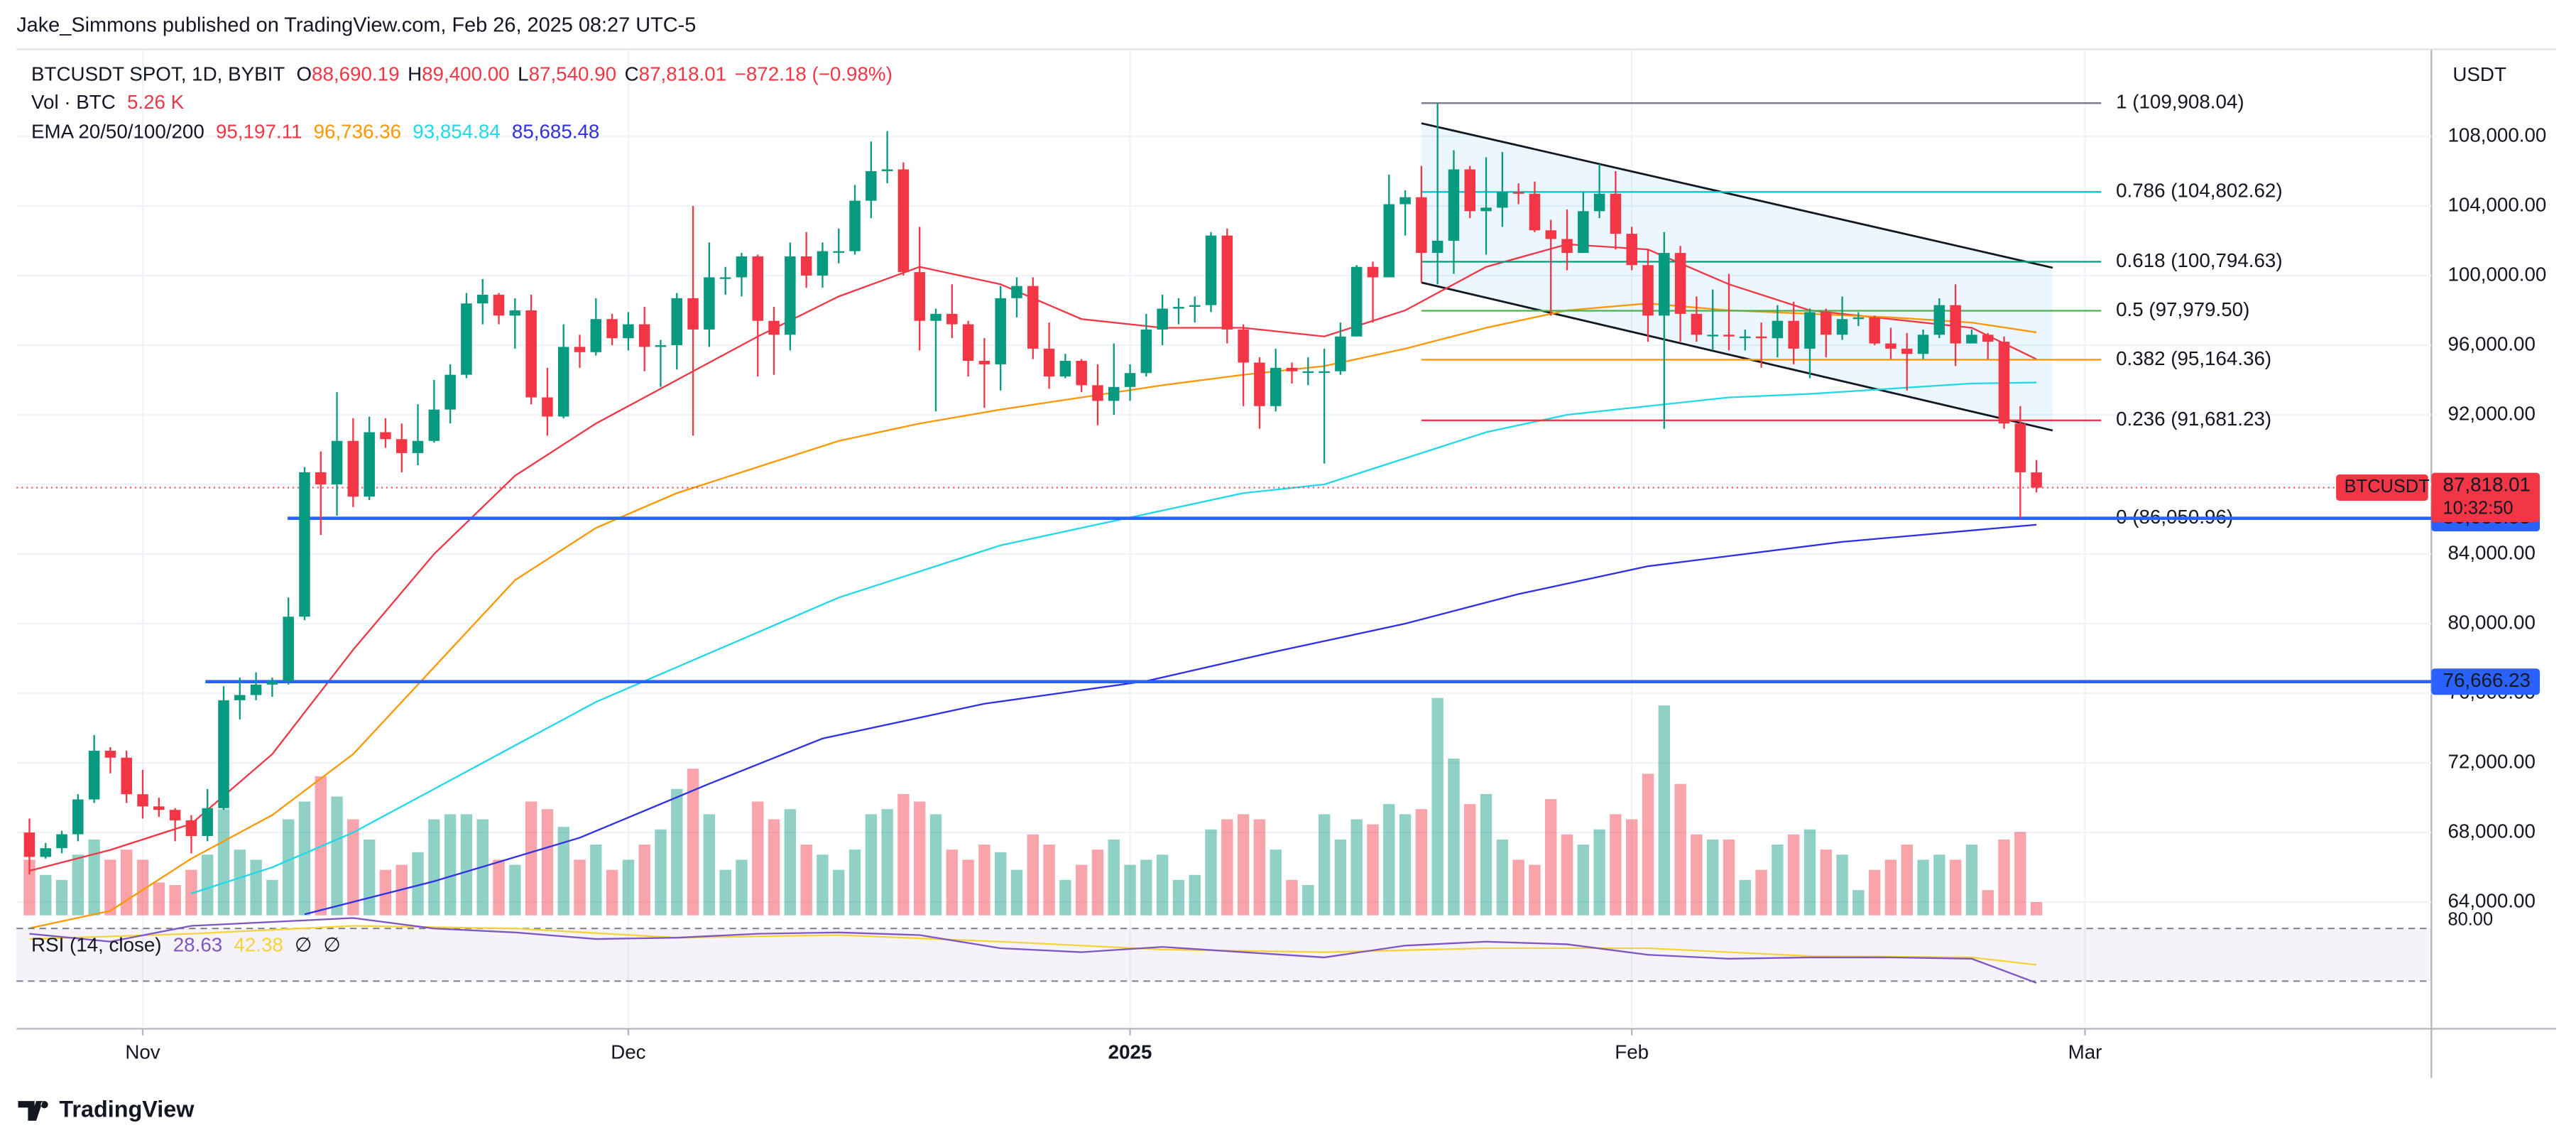 The width and height of the screenshot is (2576, 1140). I want to click on footer-text: TradingView, so click(127, 1109).